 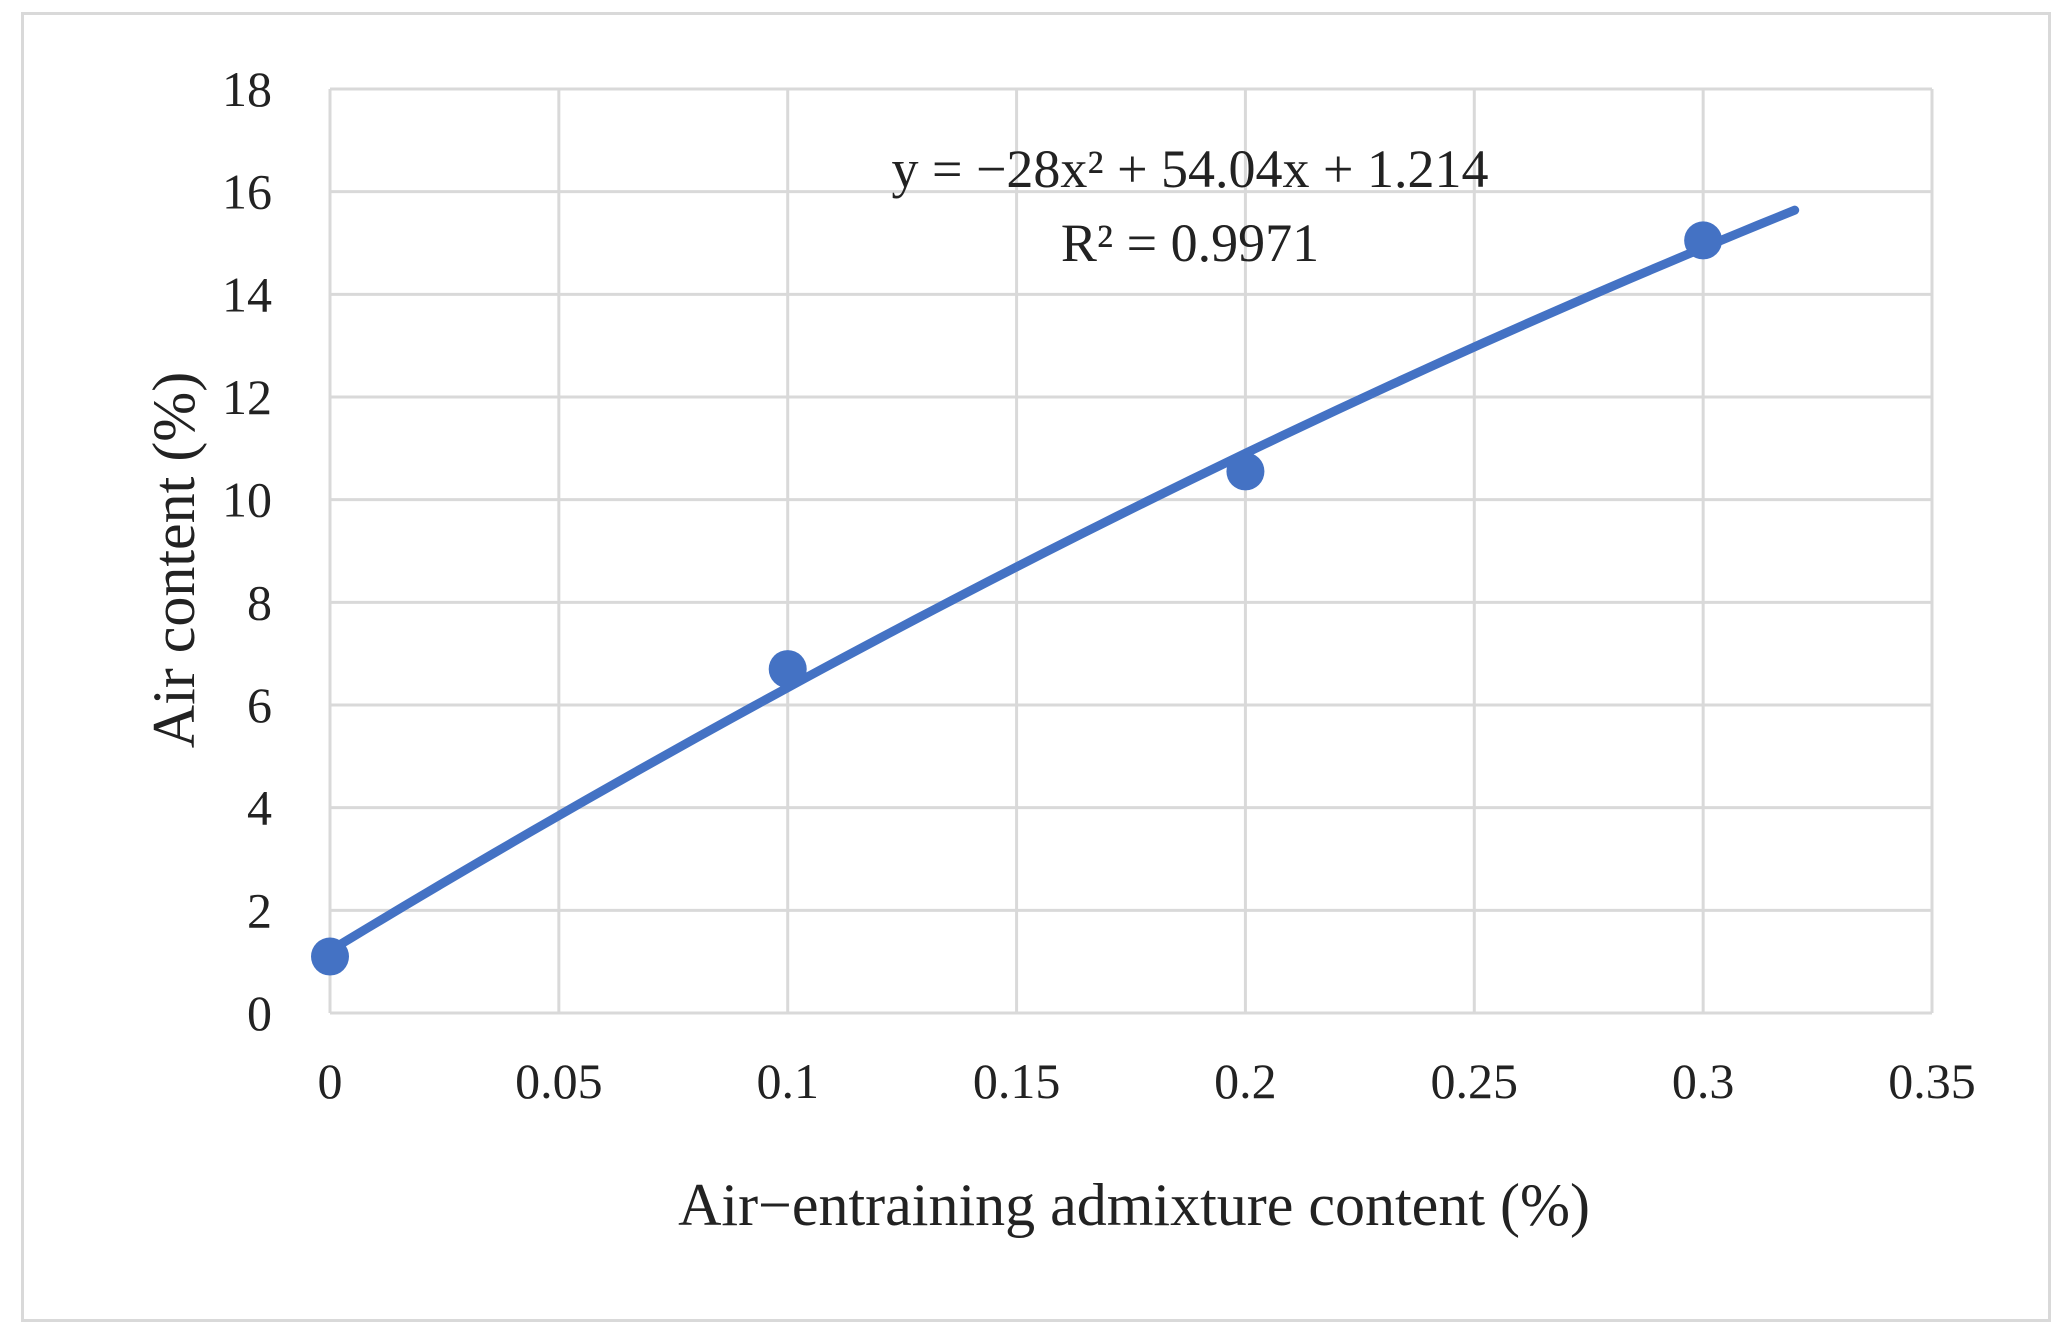 I want to click on y-tick-label: 8, so click(x=259, y=602).